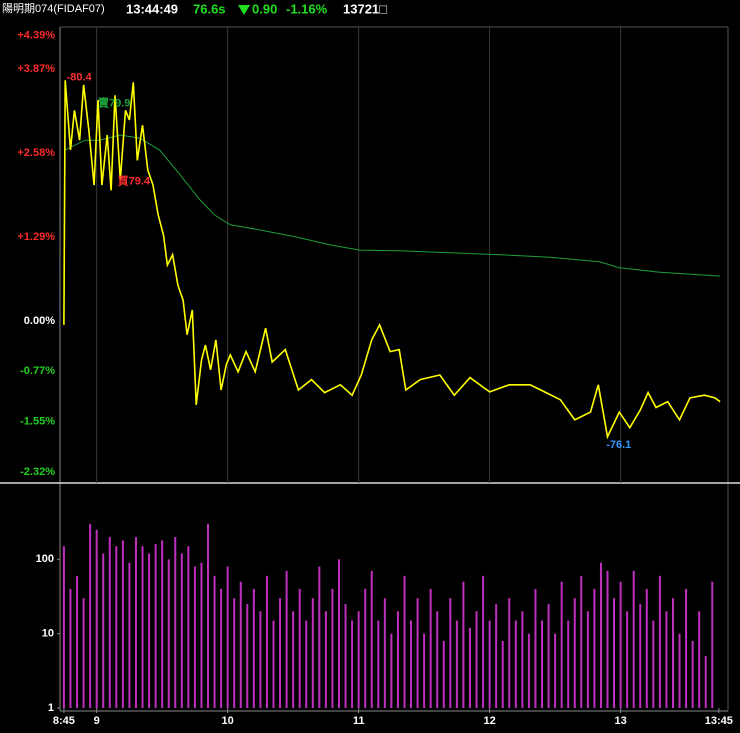 The width and height of the screenshot is (740, 733). What do you see at coordinates (36, 35) in the screenshot?
I see `y-tick-label: +4.39%` at bounding box center [36, 35].